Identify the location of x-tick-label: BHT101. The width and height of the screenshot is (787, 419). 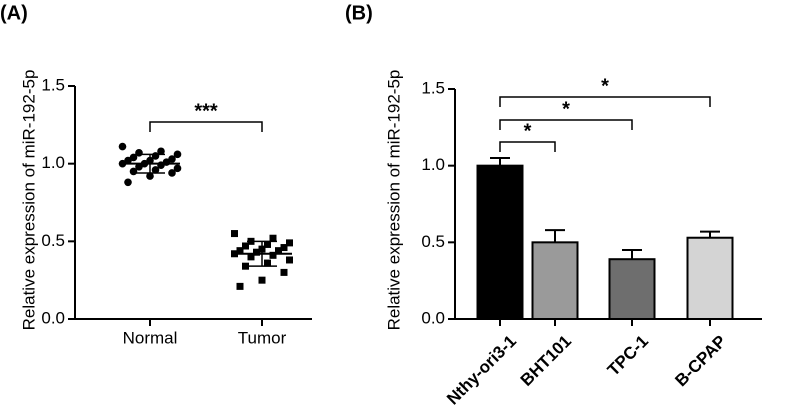
(546, 361).